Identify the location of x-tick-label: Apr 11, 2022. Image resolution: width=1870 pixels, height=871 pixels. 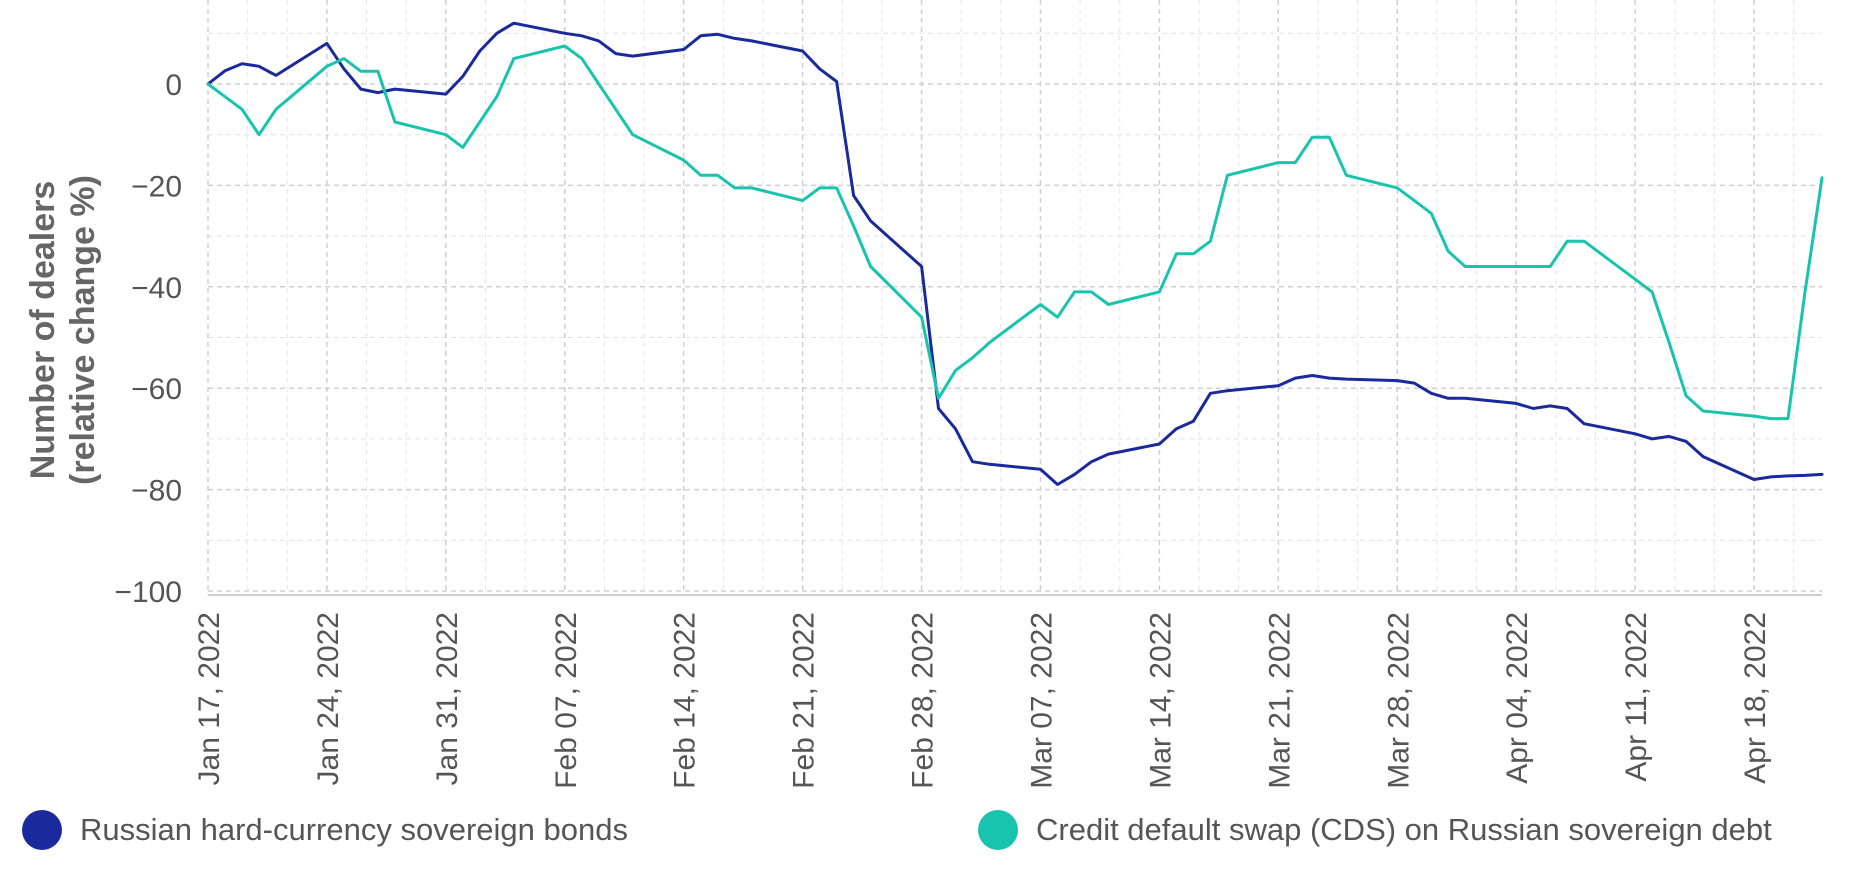
(1636, 697).